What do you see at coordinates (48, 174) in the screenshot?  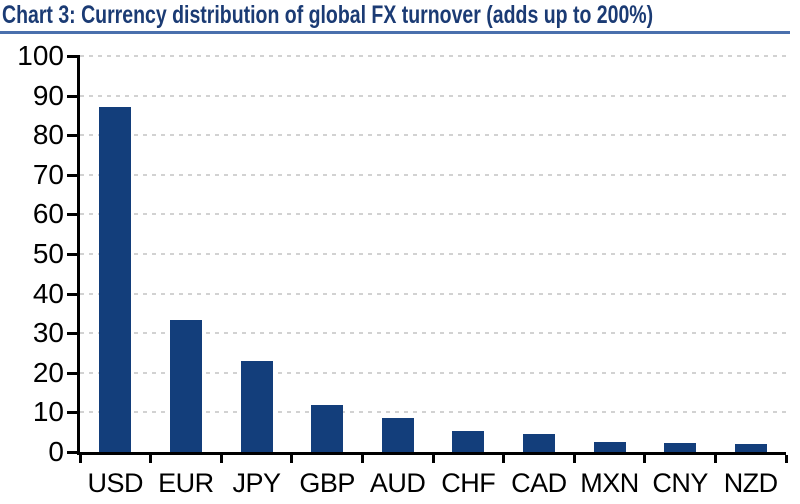 I see `y-axis-tick-label: 70` at bounding box center [48, 174].